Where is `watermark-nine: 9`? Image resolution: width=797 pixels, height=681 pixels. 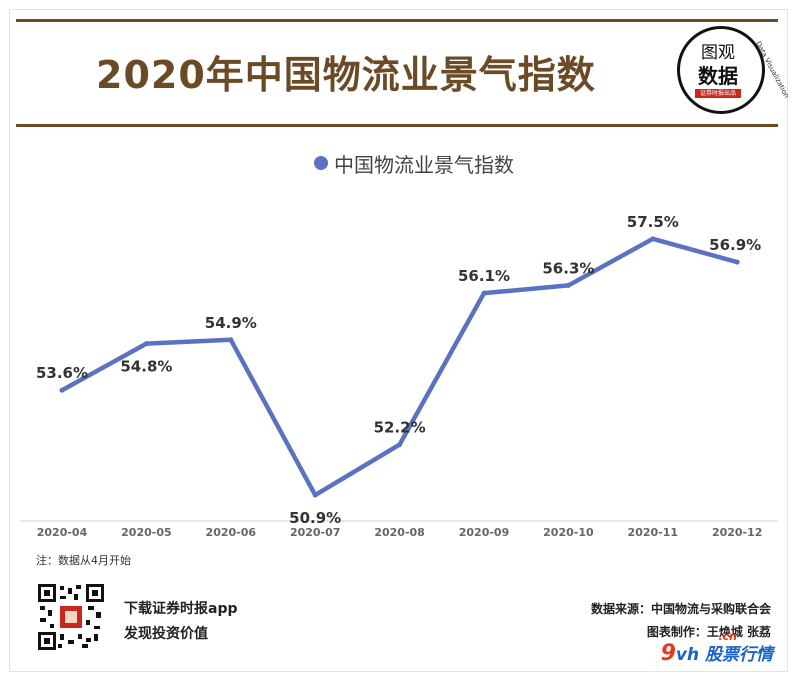 watermark-nine: 9 is located at coordinates (668, 653).